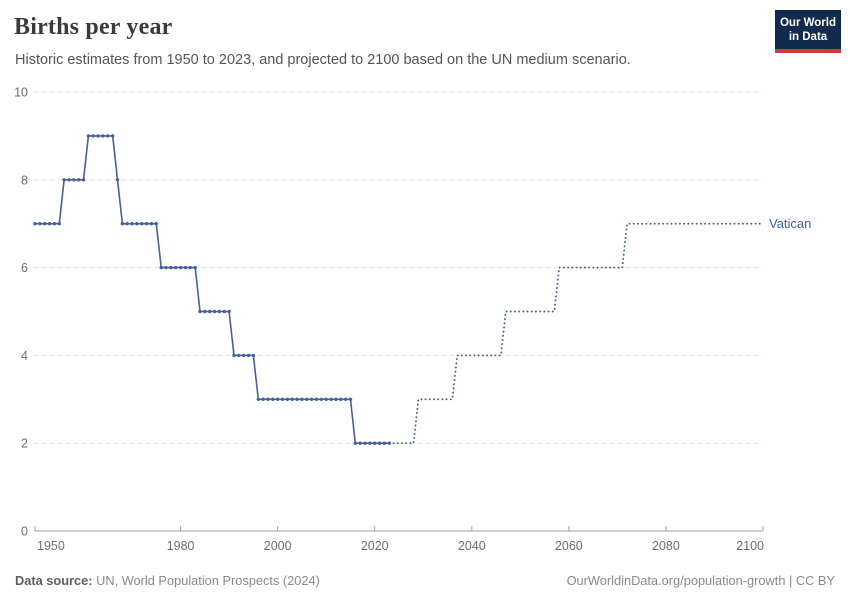 This screenshot has width=850, height=600. Describe the element at coordinates (24, 180) in the screenshot. I see `y-tick-label: 8` at that location.